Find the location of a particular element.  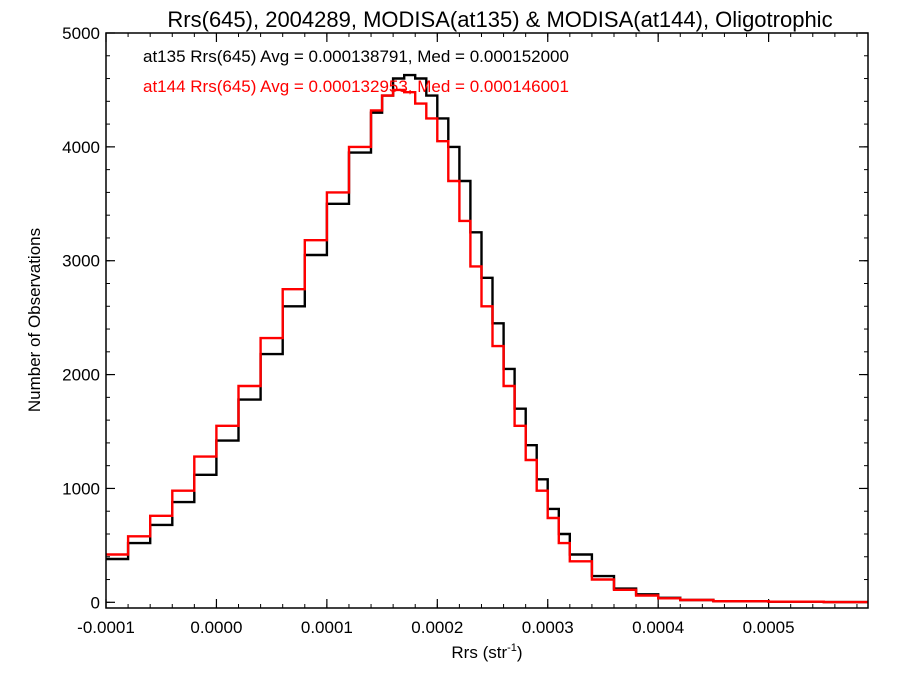

y-axis-label: Number of Observations is located at coordinates (34, 320).